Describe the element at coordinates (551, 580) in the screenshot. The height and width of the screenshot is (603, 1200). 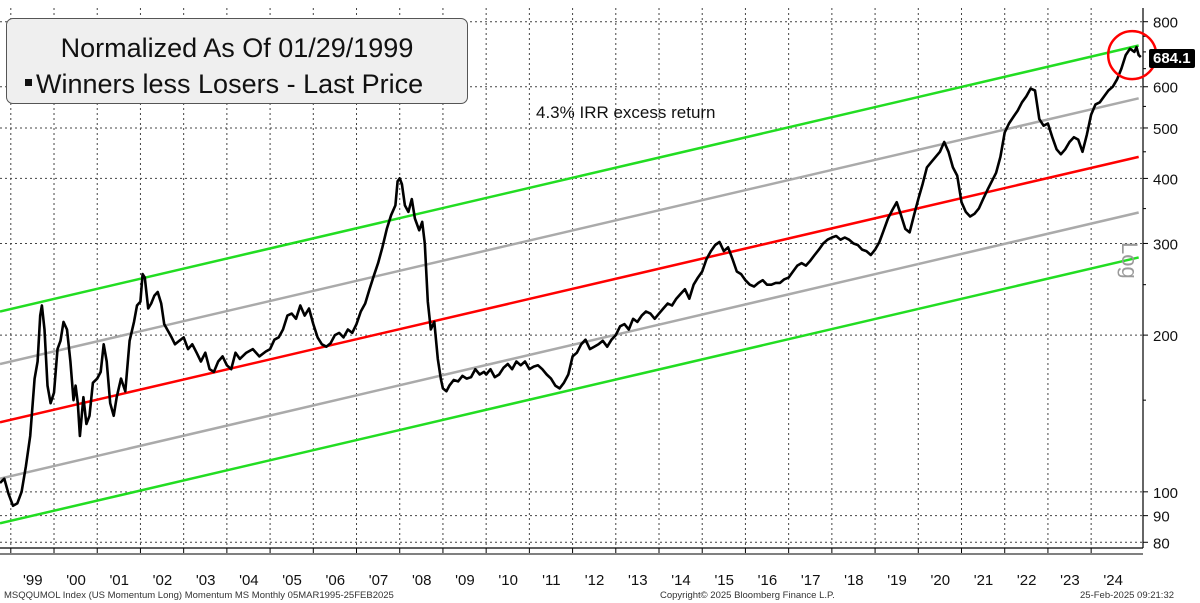
I see `x-tick-label: '11` at that location.